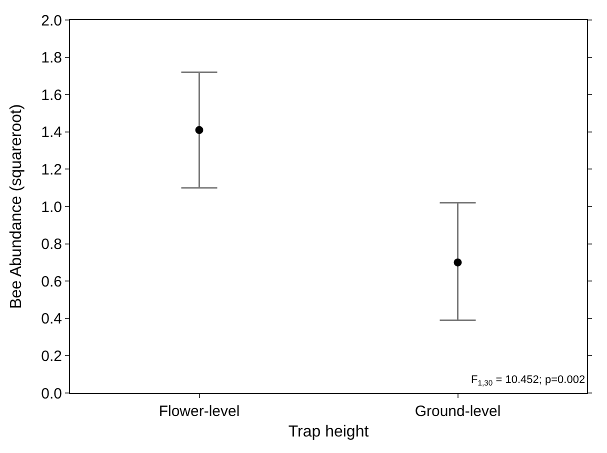  I want to click on y-tick-label: 0.2, so click(51, 356).